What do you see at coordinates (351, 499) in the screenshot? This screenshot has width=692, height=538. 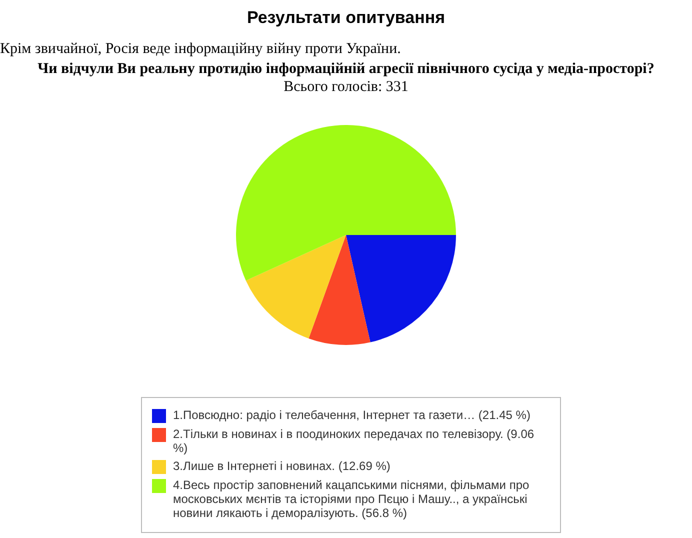 I see `legend-label: 4.Весь простір заповнений кацапськими піснями, фільмами про московських мєнтів та історіями про Пєцю і Машу.., а українські новини лякають і деморалізують. (56.8 %)` at bounding box center [351, 499].